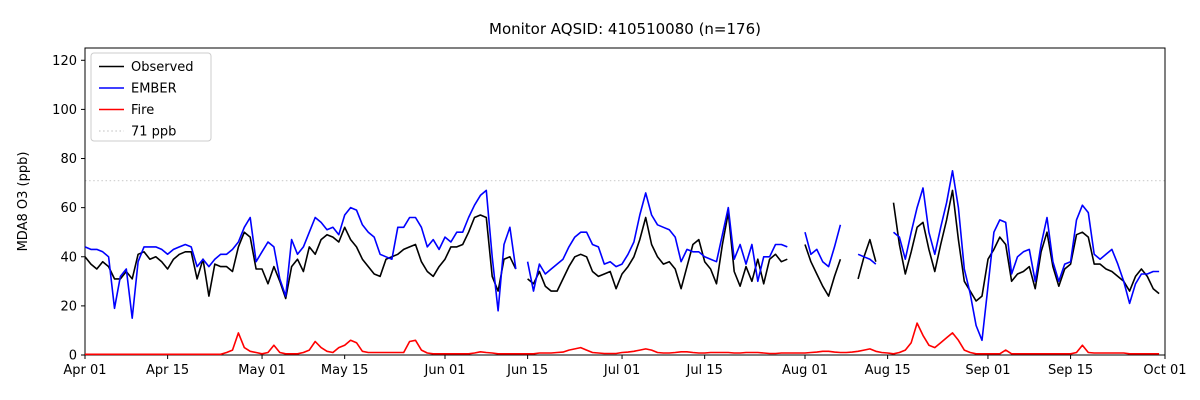 This screenshot has width=1200, height=400. What do you see at coordinates (68, 208) in the screenshot?
I see `y-tick-label: 60` at bounding box center [68, 208].